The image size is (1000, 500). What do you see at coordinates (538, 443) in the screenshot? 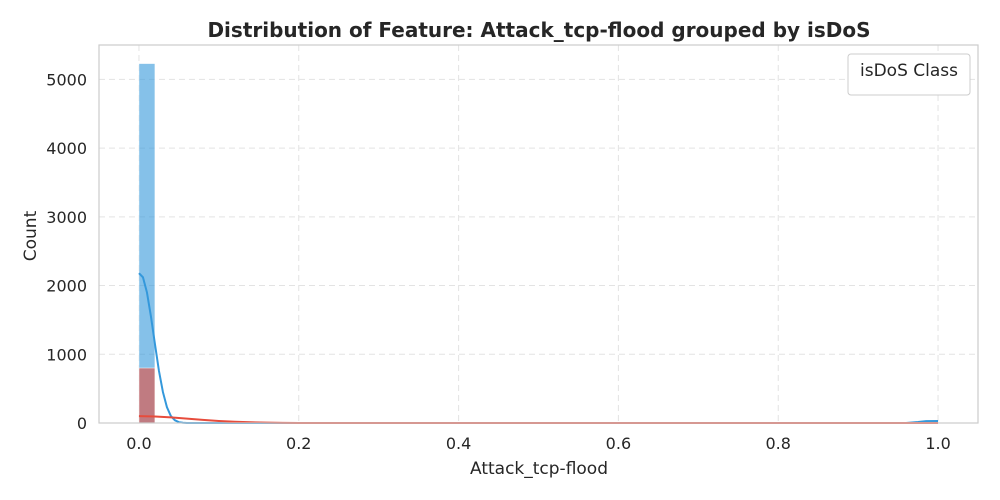
I see `x-axis-ticks: 0.0 0.2 0.4 0.6 0.8 1.0` at bounding box center [538, 443].